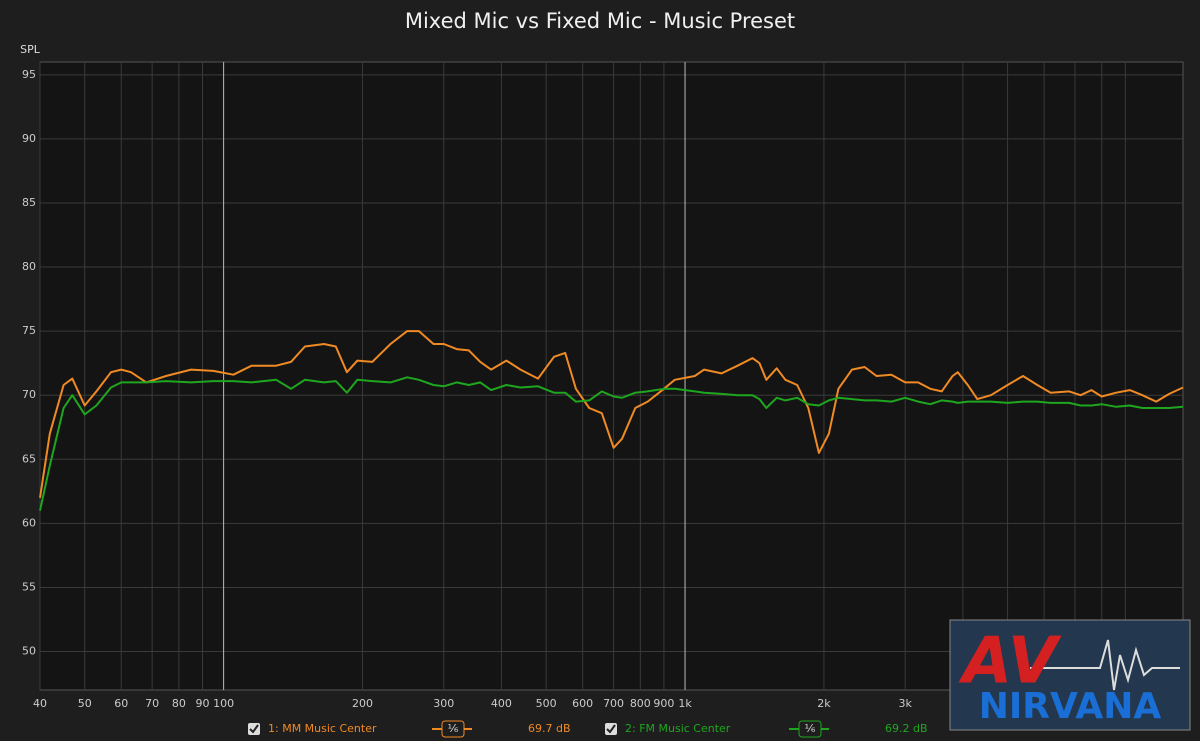 This screenshot has height=741, width=1200. Describe the element at coordinates (678, 728) in the screenshot. I see `legend-label: 2: FM Music Center` at that location.